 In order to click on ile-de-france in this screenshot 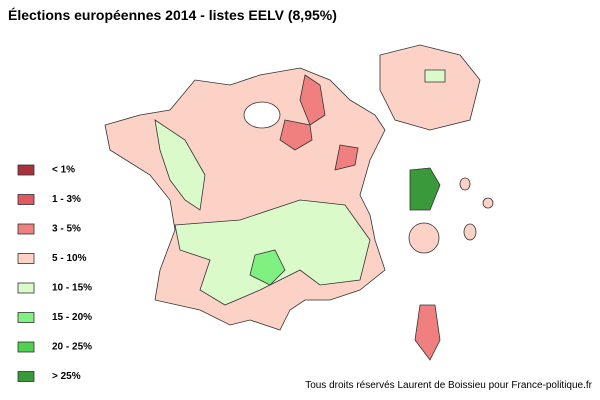, I will do `click(430, 87)`.